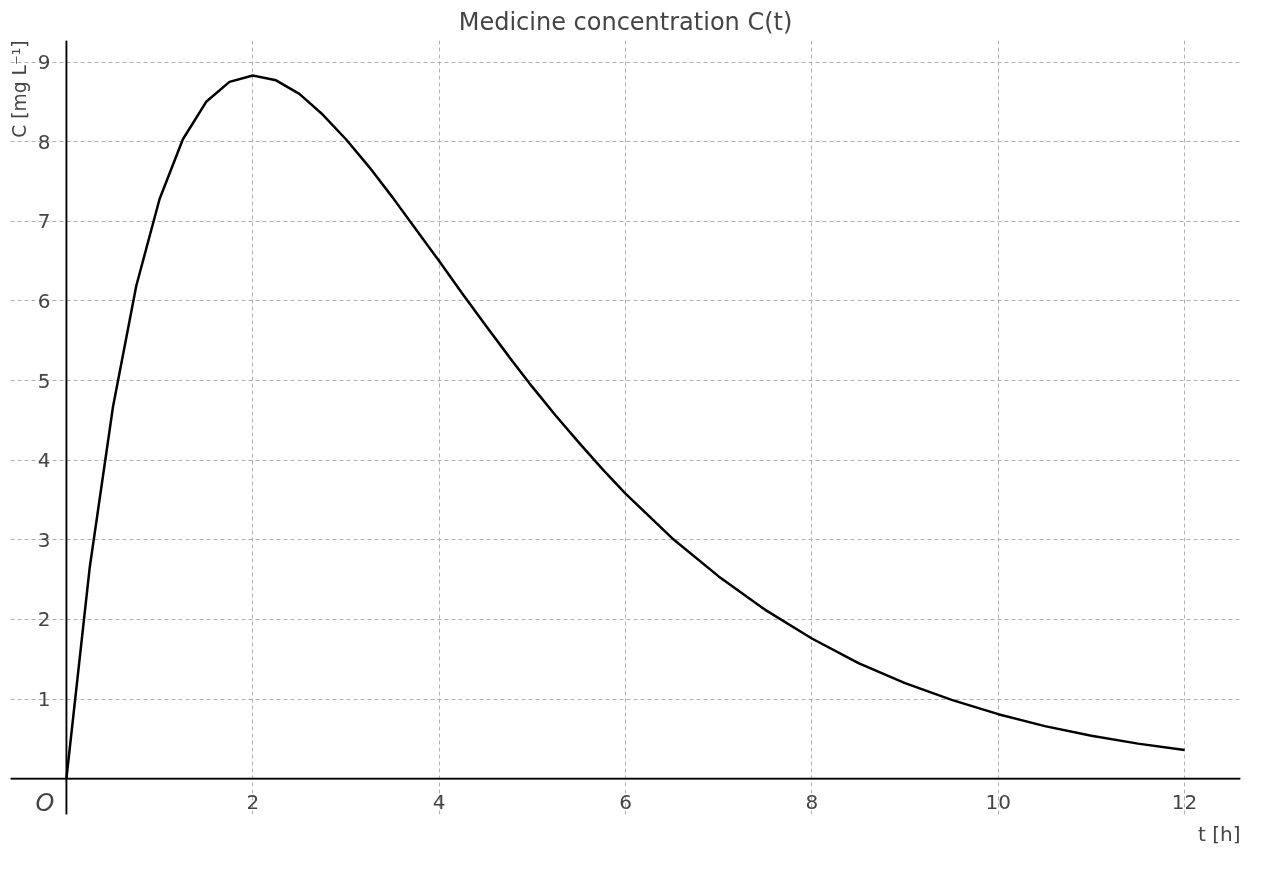  What do you see at coordinates (1219, 833) in the screenshot?
I see `x-axis-title: t [h]` at bounding box center [1219, 833].